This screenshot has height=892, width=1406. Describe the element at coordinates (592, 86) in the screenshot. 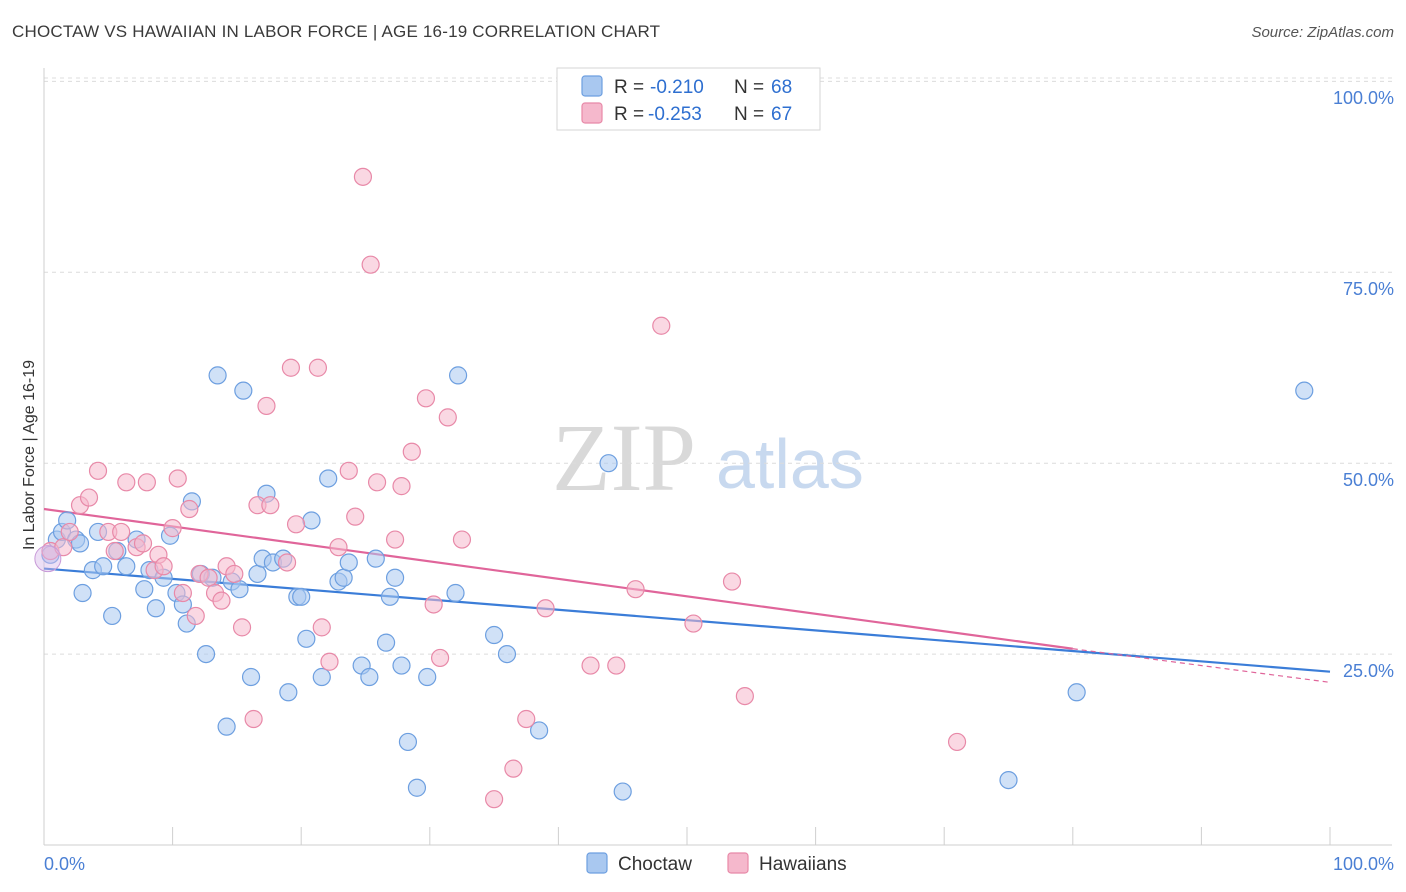

I see `legend-swatch-choctaw` at that location.